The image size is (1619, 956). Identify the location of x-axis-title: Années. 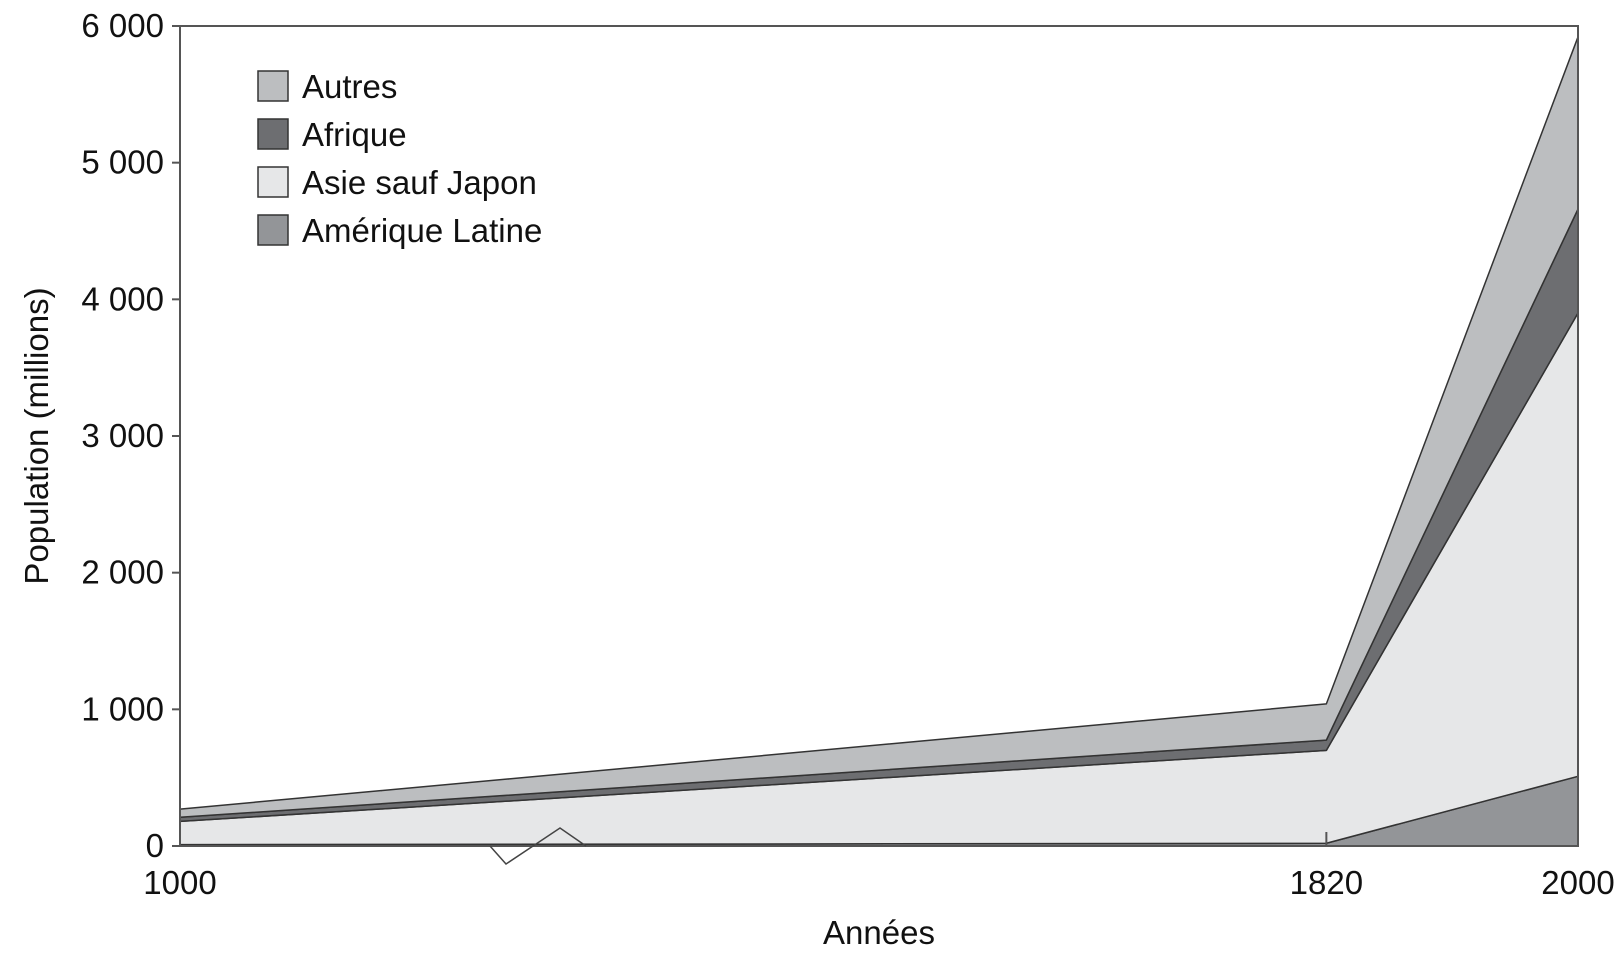
(879, 932).